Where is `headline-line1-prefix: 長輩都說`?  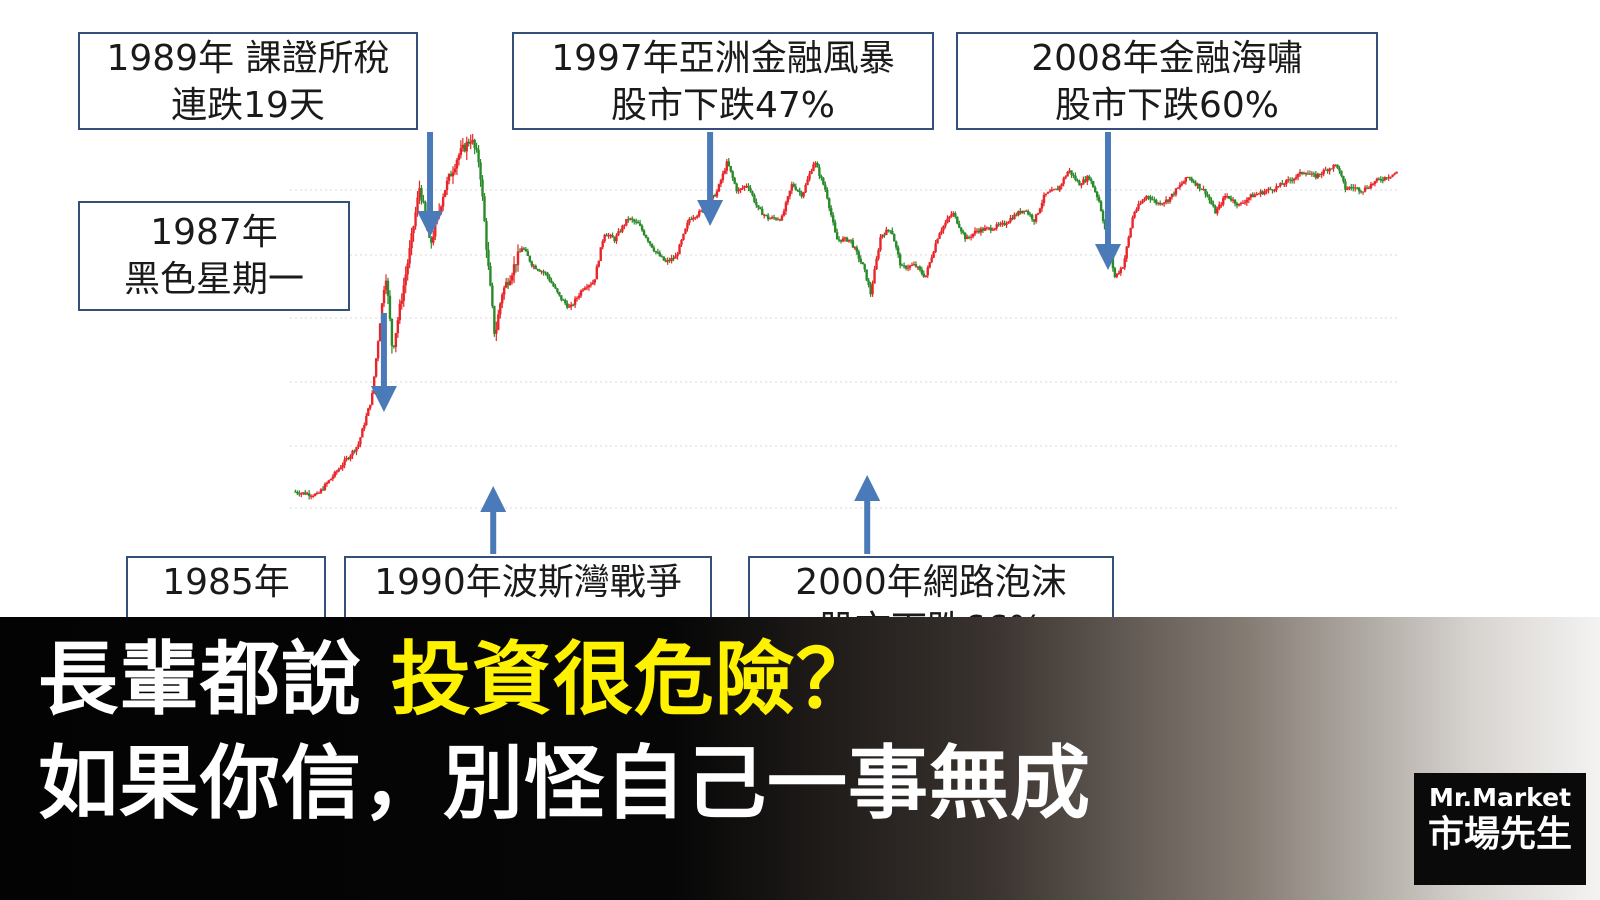
headline-line1-prefix: 長輩都說 is located at coordinates (214, 679).